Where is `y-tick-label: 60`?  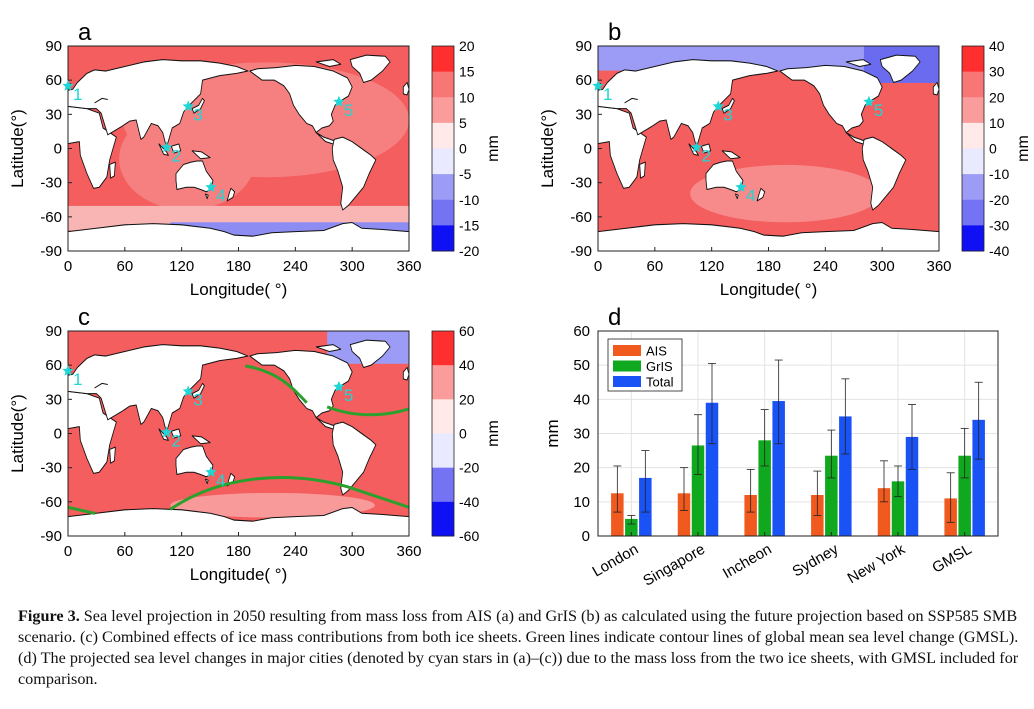 y-tick-label: 60 is located at coordinates (583, 80).